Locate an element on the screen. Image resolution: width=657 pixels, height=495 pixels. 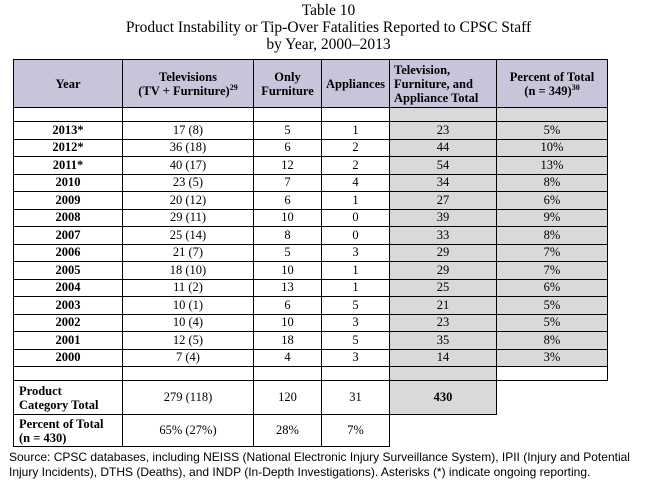
table-row: 2013* 17 (8) 5 1 23 5% is located at coordinates (310, 130).